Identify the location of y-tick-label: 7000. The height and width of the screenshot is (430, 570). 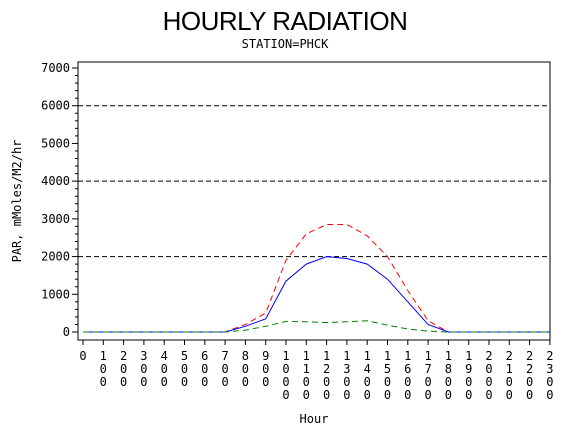
(55, 68).